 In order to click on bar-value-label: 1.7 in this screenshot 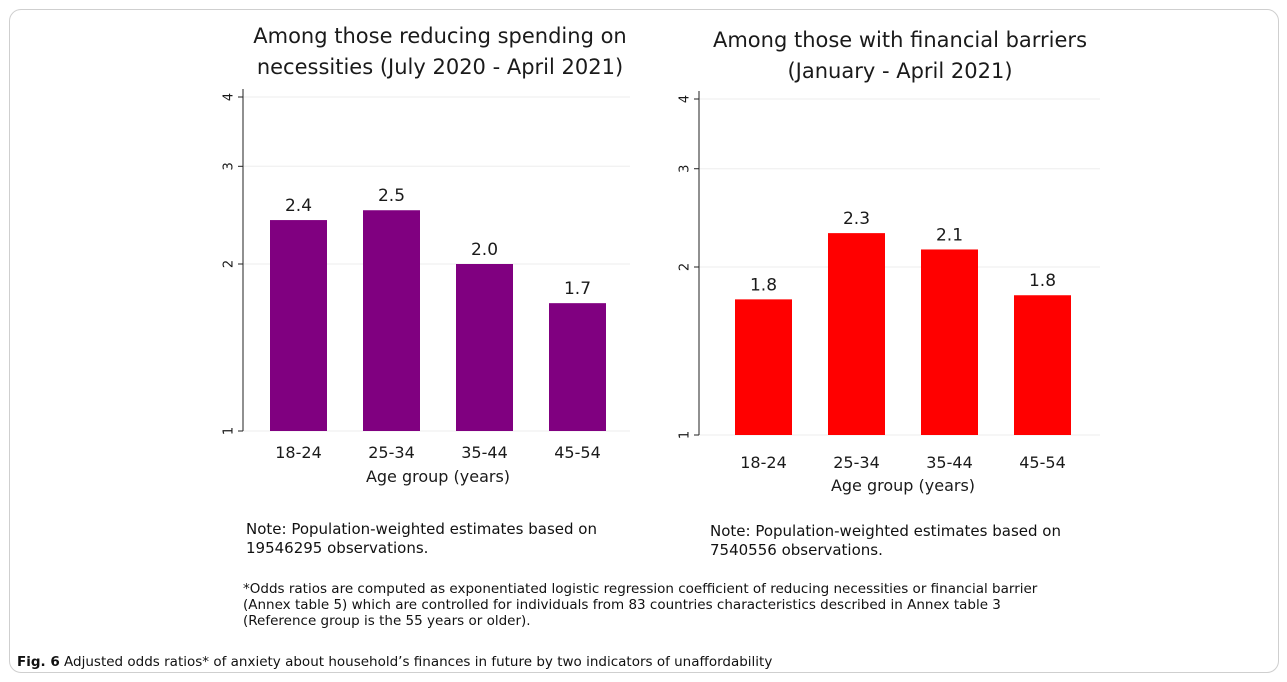, I will do `click(577, 289)`.